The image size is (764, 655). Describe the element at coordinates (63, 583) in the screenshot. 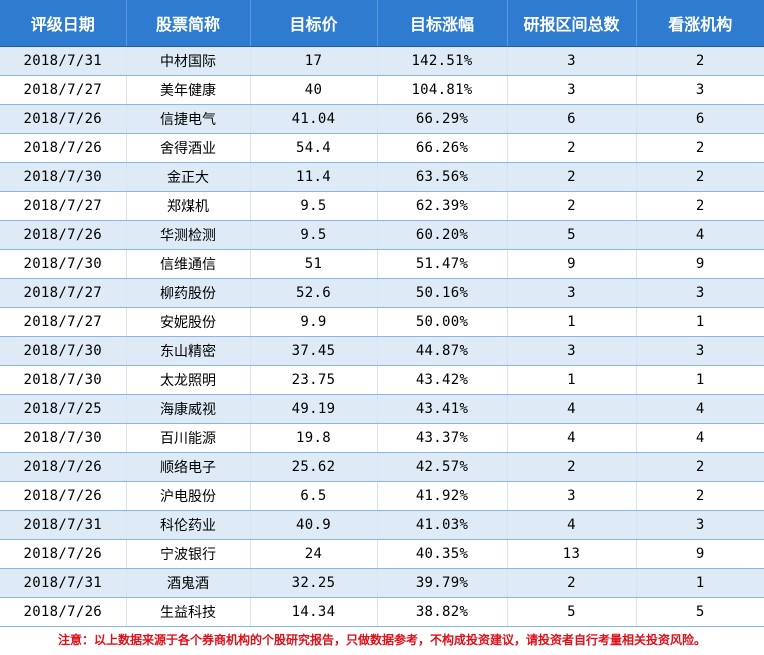

I see `cell-rating-date: 2018/7/31` at that location.